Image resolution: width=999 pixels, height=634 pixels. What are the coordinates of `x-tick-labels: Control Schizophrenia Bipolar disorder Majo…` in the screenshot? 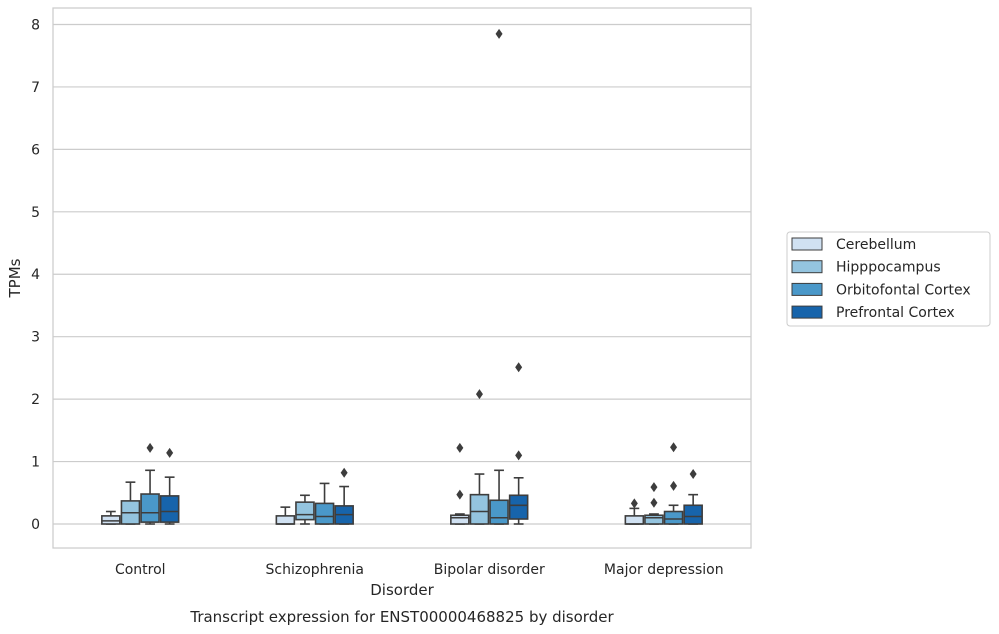 It's located at (419, 570).